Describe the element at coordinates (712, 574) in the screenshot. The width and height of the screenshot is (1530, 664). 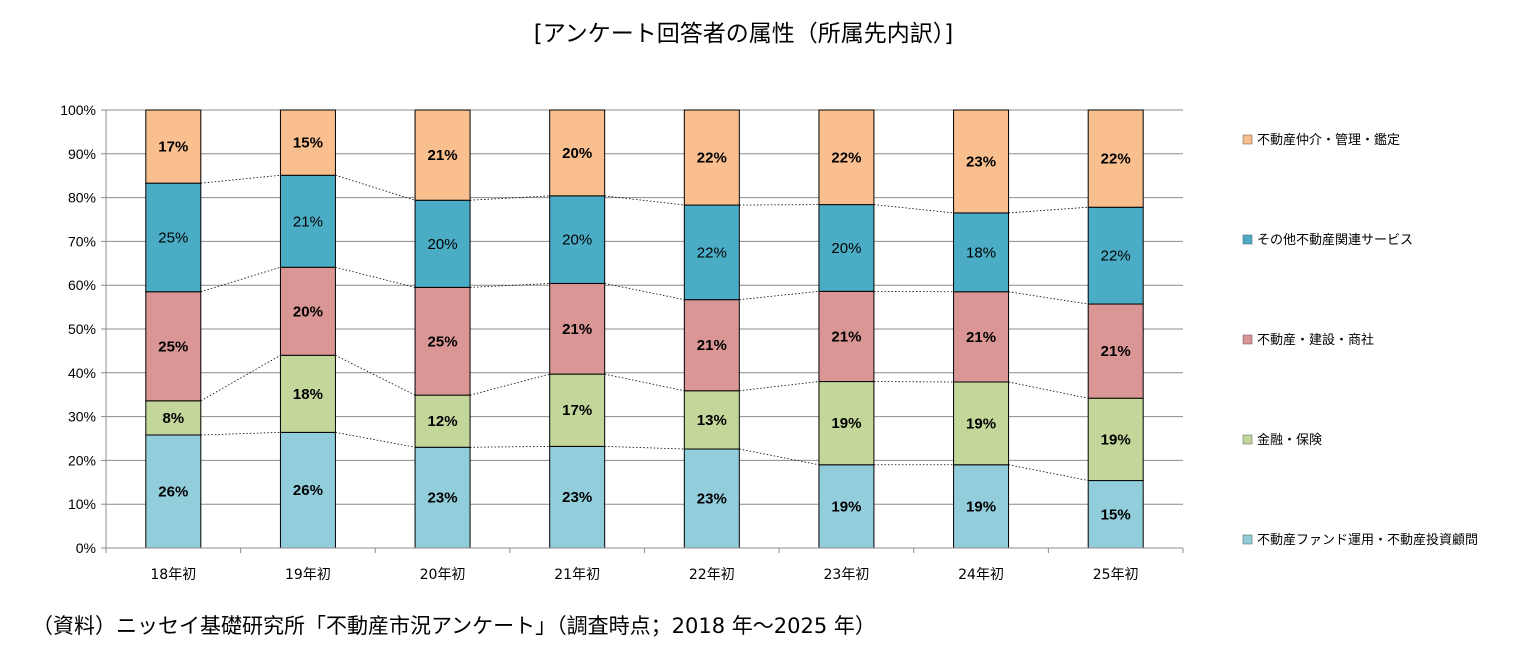
I see `x-tick-label: 22年初` at that location.